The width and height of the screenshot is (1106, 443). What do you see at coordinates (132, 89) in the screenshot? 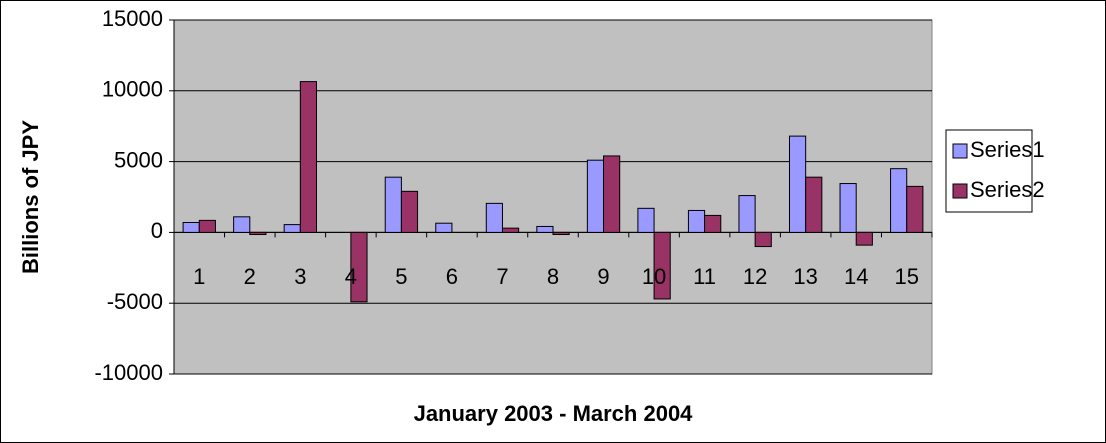
I see `y-tick-label: 10000` at bounding box center [132, 89].